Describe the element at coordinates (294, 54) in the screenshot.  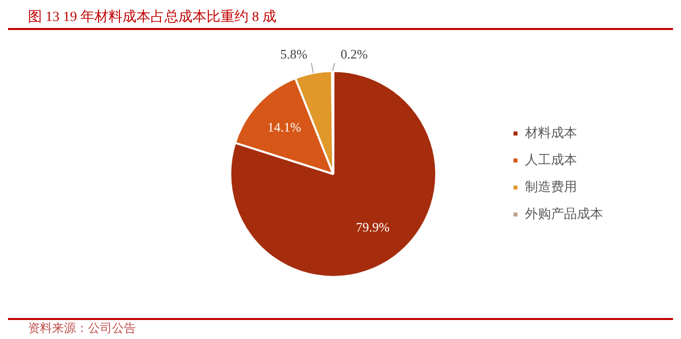
I see `data-label: 5.8%` at that location.